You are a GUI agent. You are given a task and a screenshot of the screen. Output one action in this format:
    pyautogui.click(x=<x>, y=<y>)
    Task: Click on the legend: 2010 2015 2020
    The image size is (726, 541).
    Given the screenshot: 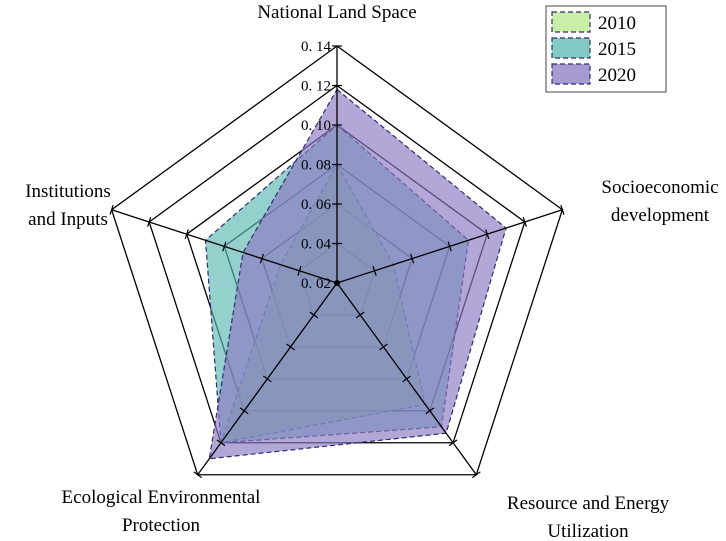 What is the action you would take?
    pyautogui.click(x=606, y=49)
    